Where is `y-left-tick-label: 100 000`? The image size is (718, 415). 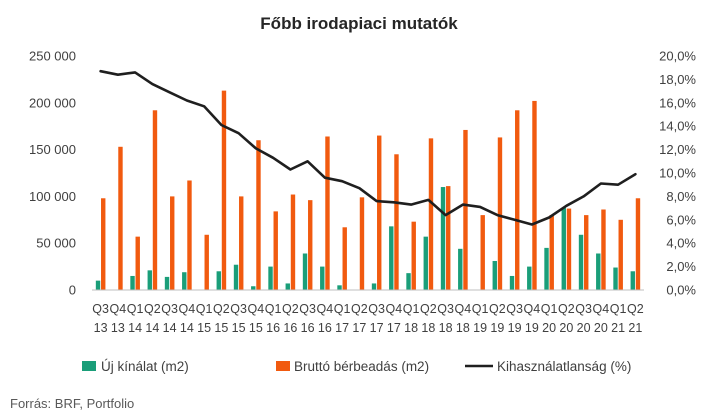
y-left-tick-label: 100 000 is located at coordinates (52, 196).